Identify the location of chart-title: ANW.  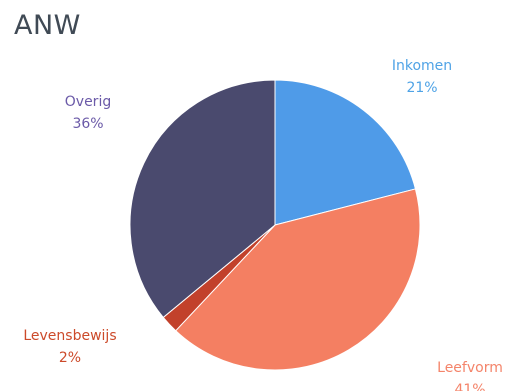
(47, 25).